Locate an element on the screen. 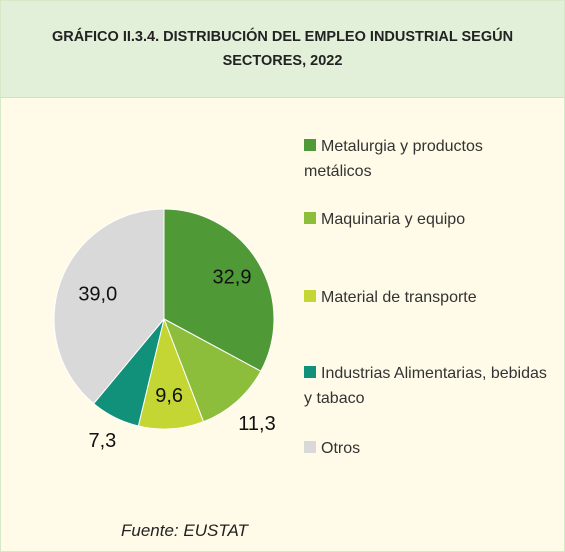 This screenshot has height=552, width=565. legend-label: Metalurgia y productos metálicos is located at coordinates (393, 159).